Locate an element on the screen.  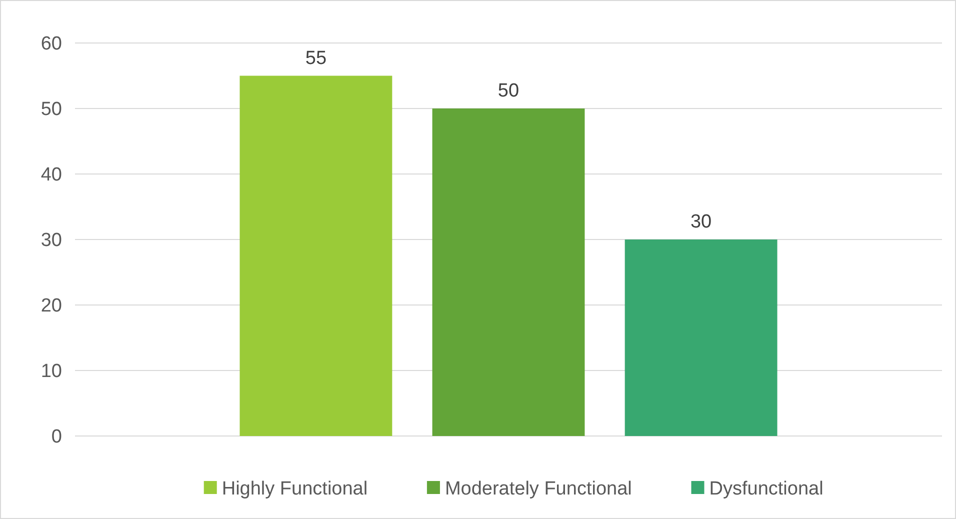
data-label: 55 is located at coordinates (316, 58).